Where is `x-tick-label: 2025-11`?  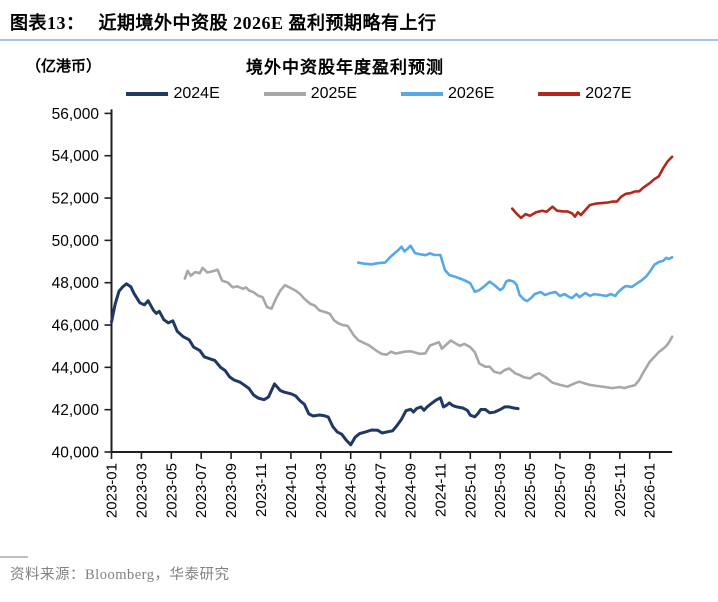
x-tick-label: 2025-11 is located at coordinates (620, 490).